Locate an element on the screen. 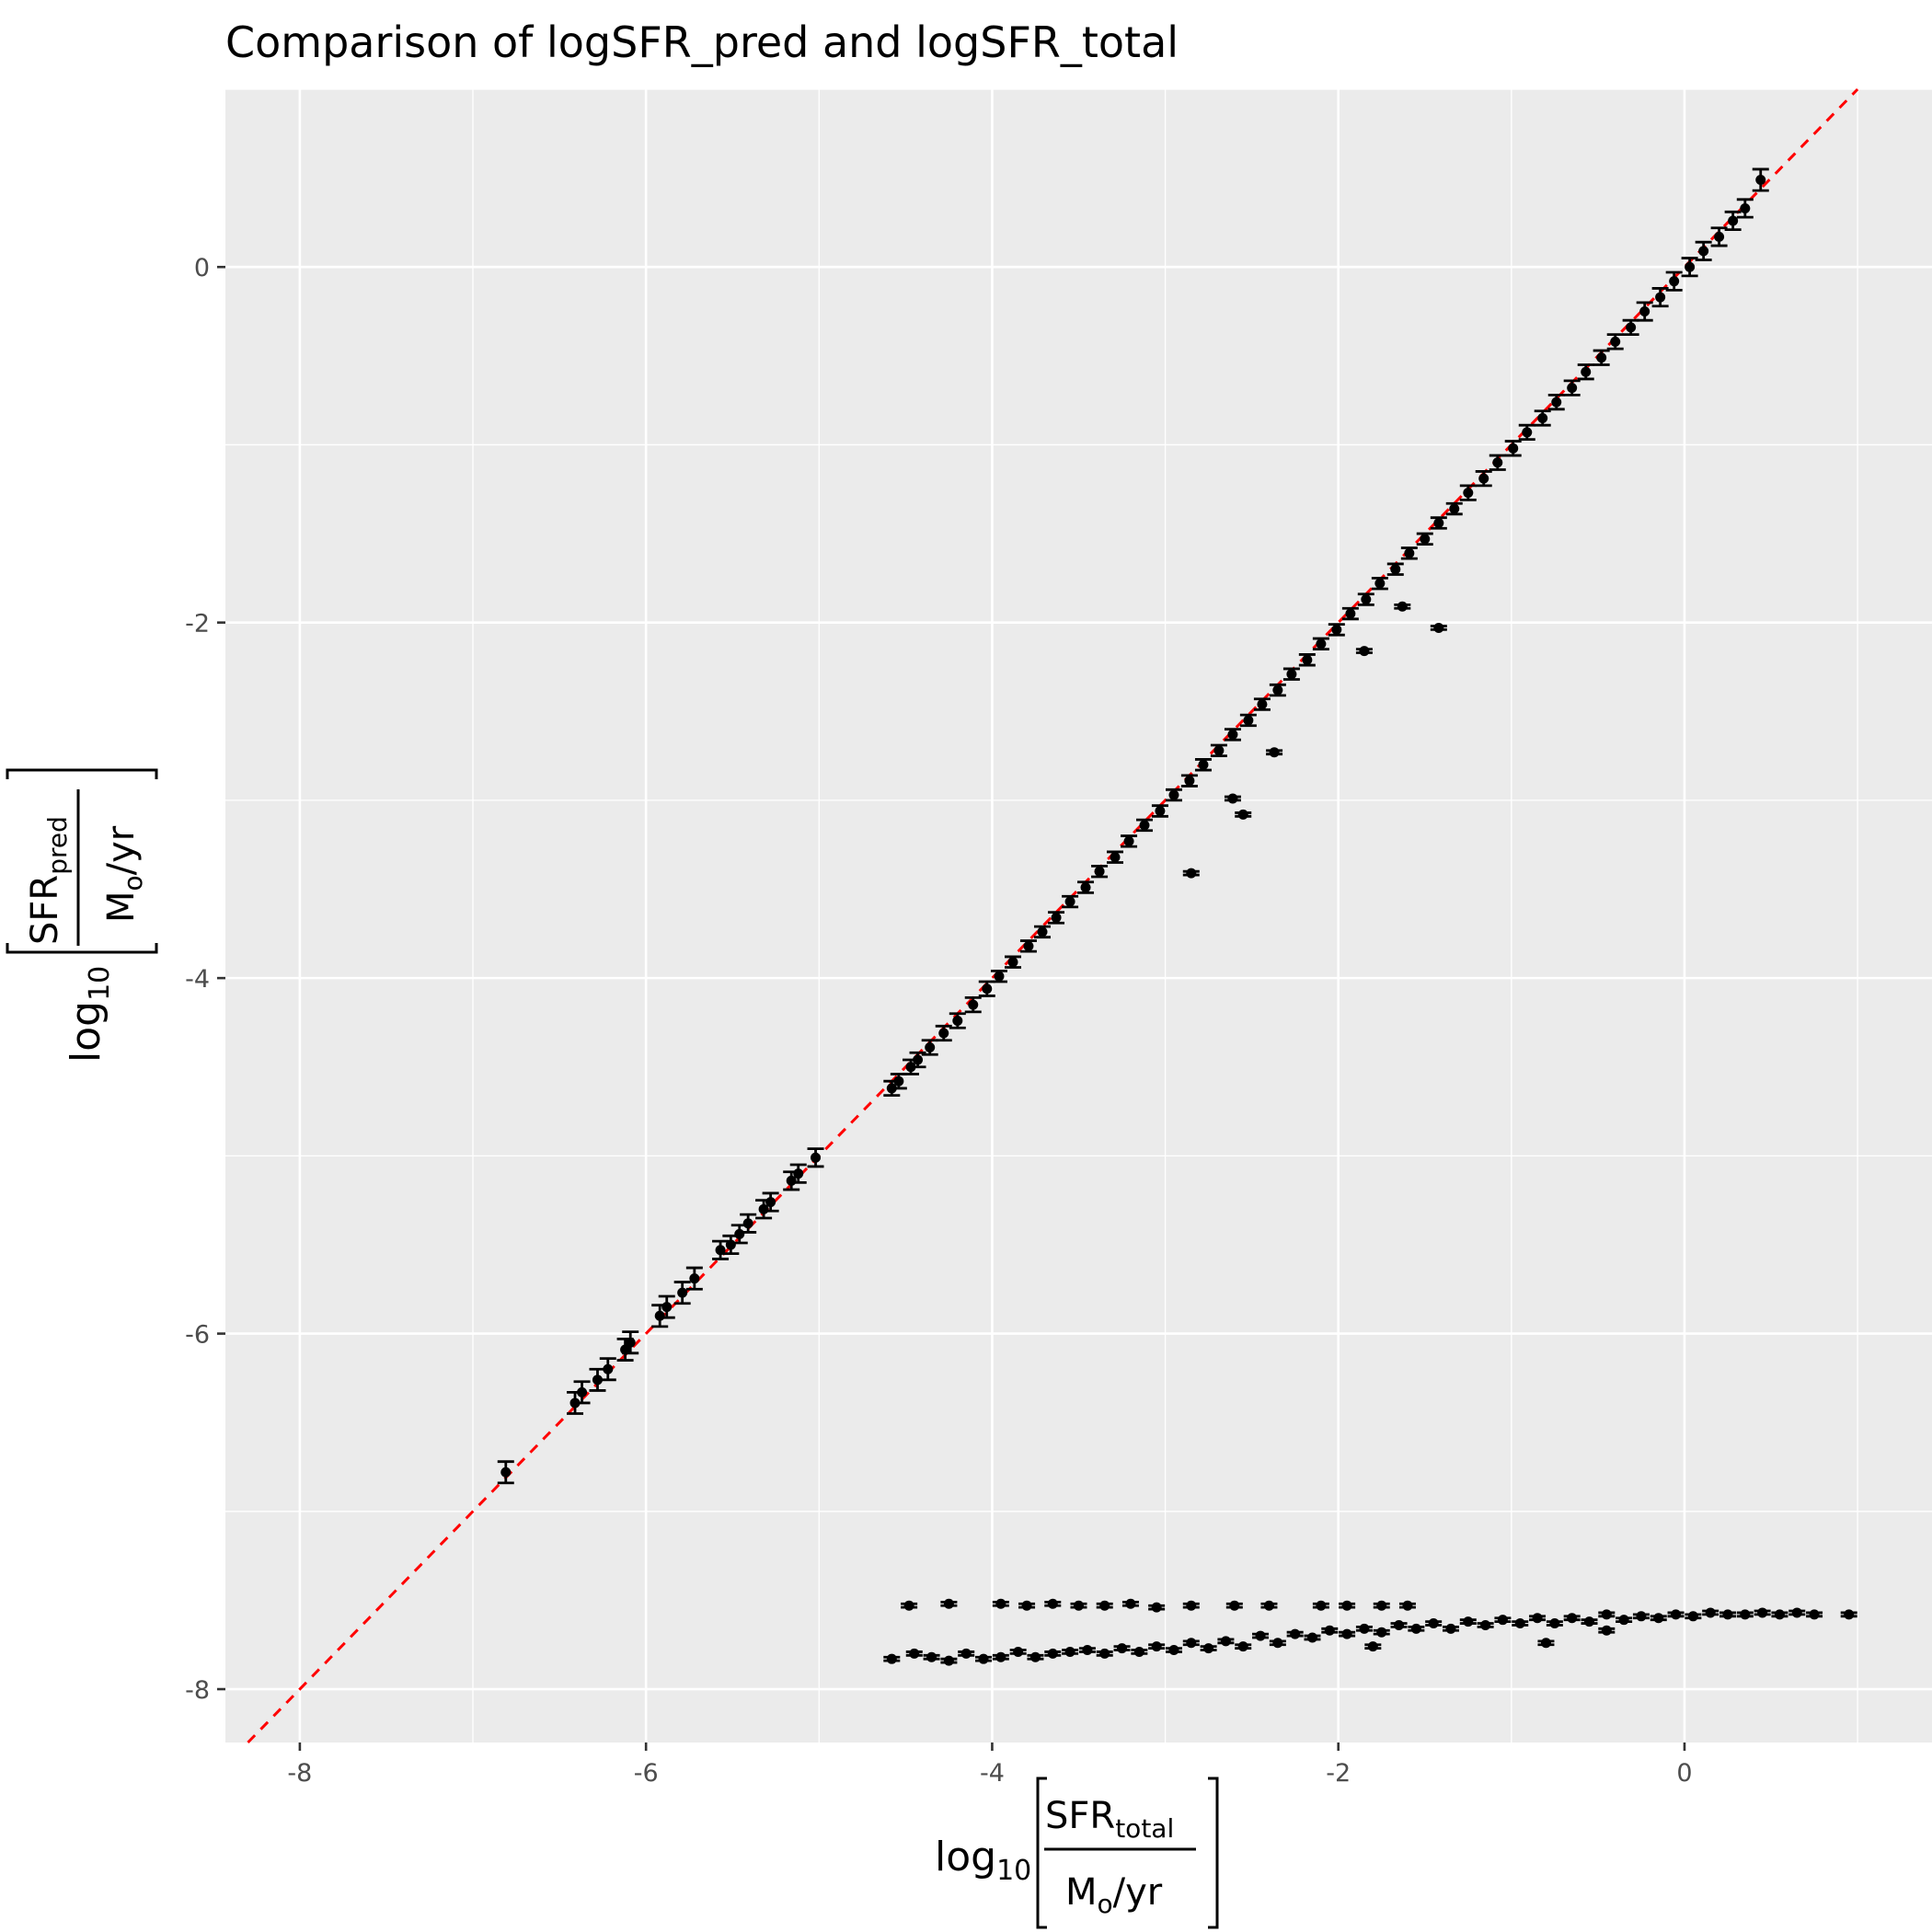 The height and width of the screenshot is (1932, 1932). svg-text: SFRtotal is located at coordinates (1109, 1819).